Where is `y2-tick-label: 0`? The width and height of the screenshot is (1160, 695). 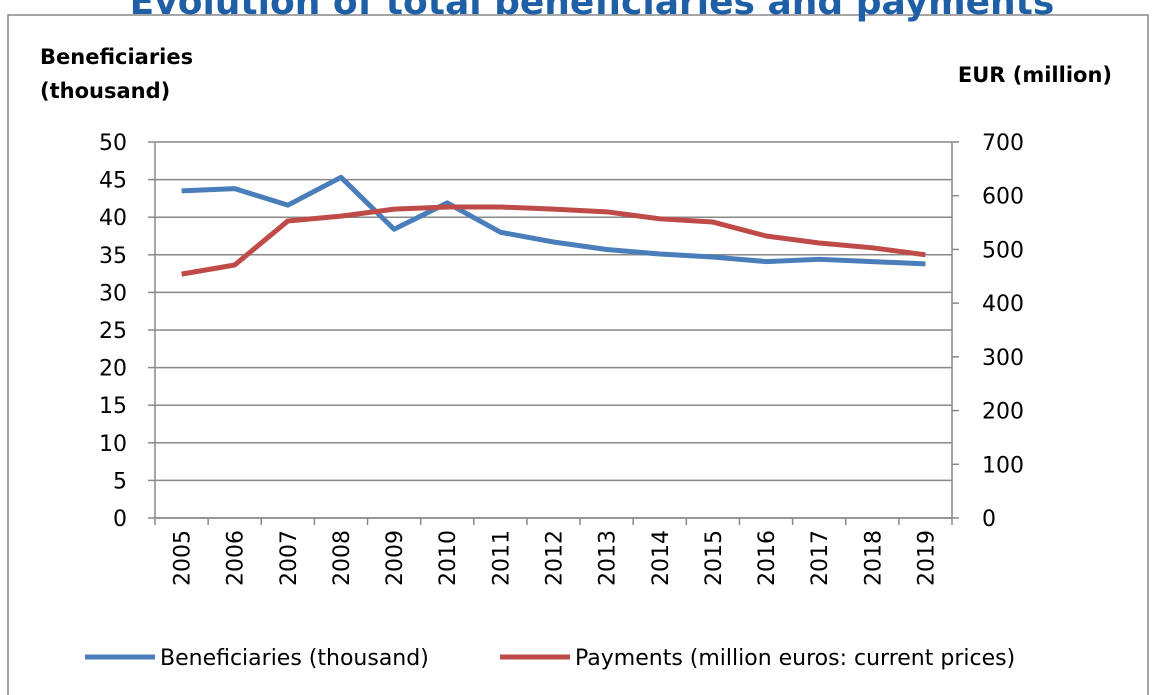 y2-tick-label: 0 is located at coordinates (989, 519).